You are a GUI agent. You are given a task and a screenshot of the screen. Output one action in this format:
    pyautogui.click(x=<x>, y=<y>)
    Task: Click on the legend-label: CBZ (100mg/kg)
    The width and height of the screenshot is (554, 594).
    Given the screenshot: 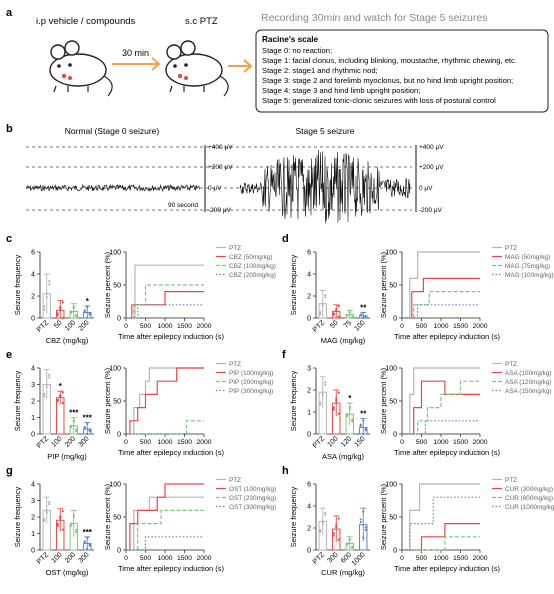 What is the action you would take?
    pyautogui.click(x=252, y=266)
    